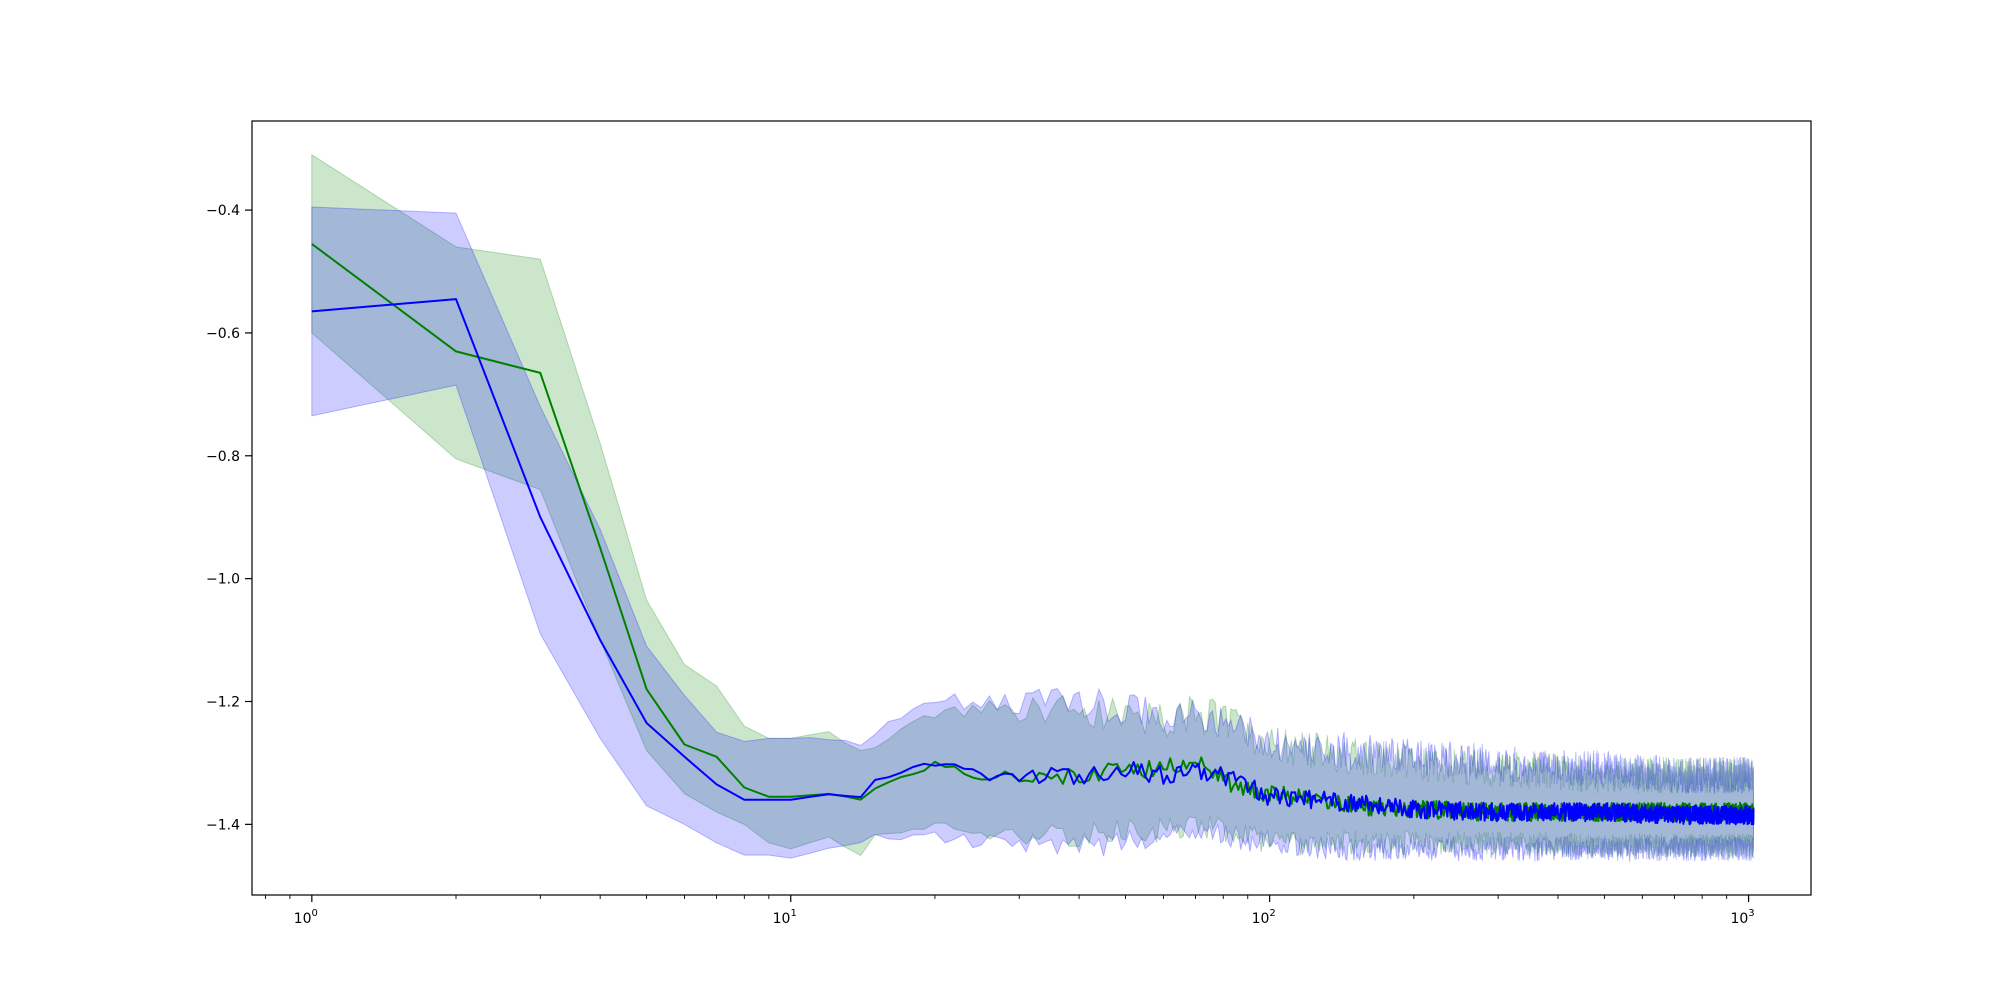 The width and height of the screenshot is (2000, 1004). I want to click on x-tick-label: 10⁰, so click(306, 917).